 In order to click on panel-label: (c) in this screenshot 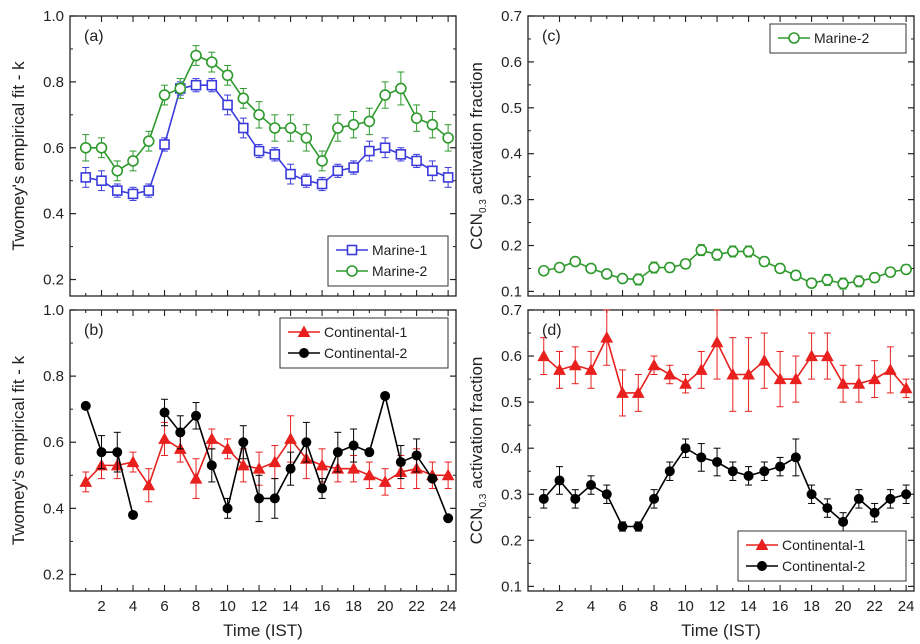, I will do `click(551, 36)`.